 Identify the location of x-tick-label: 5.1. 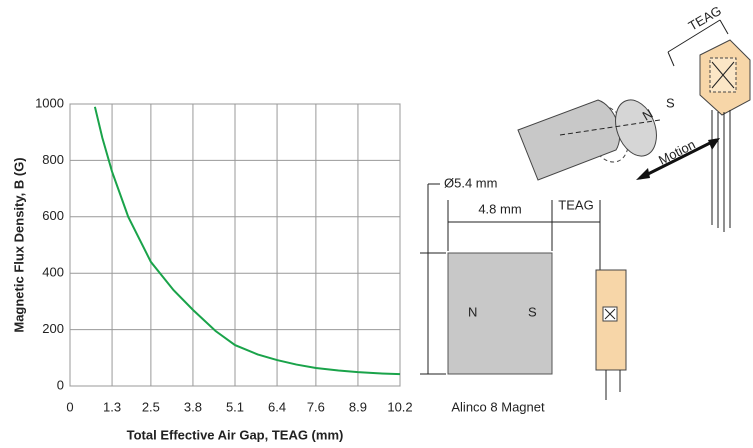
(235, 406).